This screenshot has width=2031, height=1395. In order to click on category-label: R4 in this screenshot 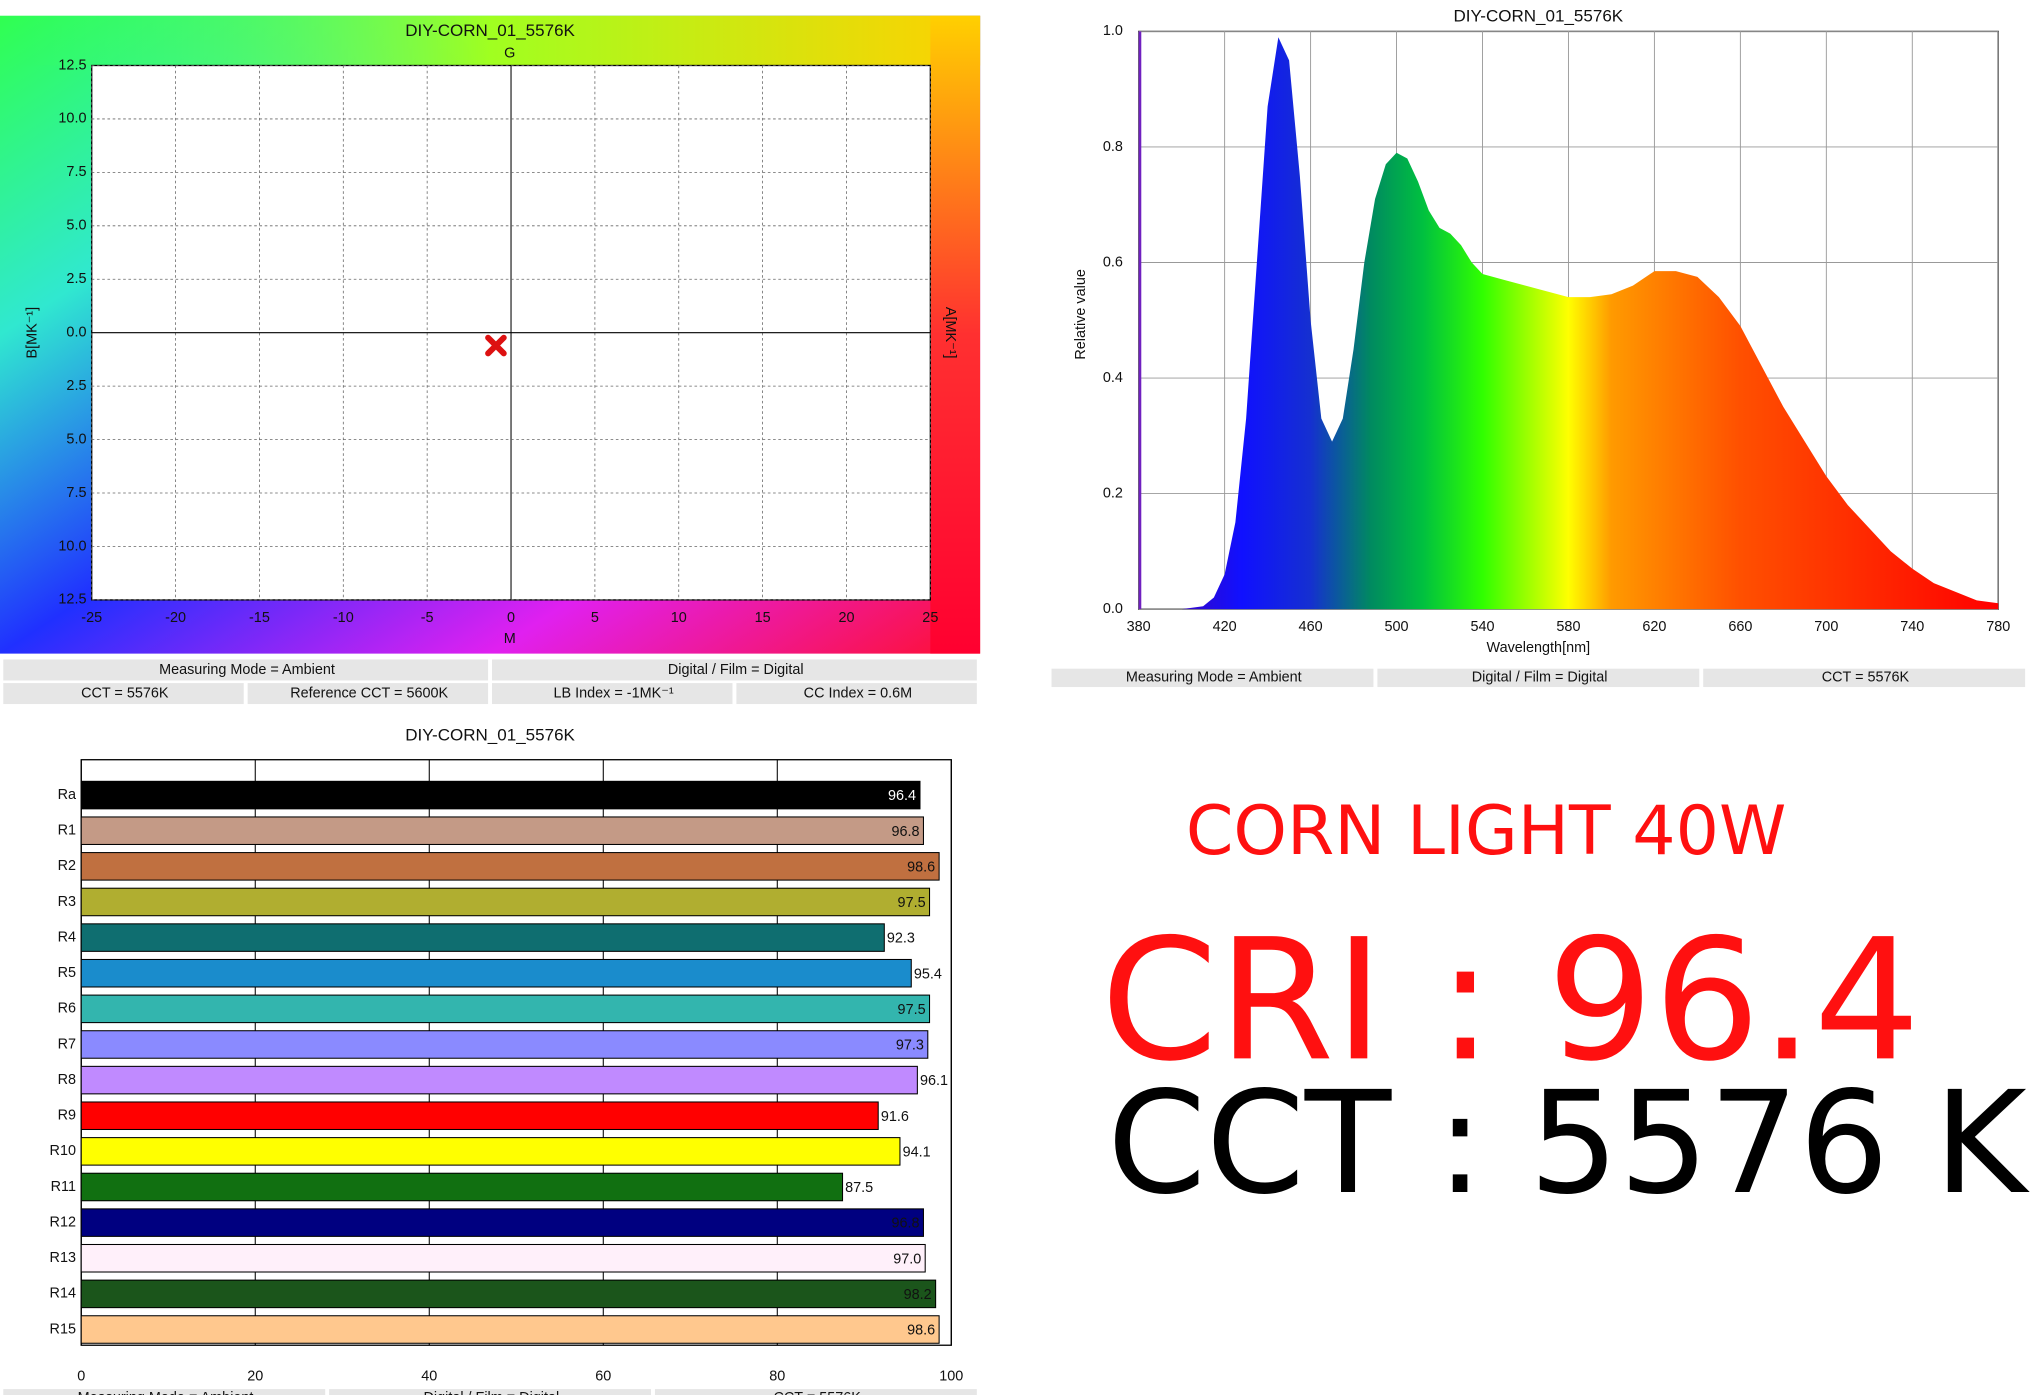, I will do `click(67, 937)`.